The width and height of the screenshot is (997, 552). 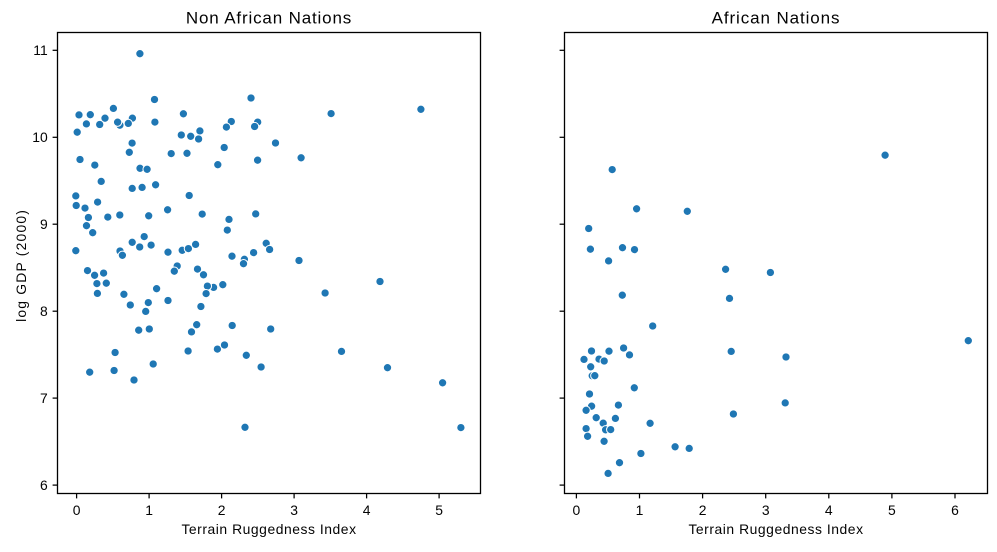 I want to click on svg-text: 11, so click(x=40, y=50).